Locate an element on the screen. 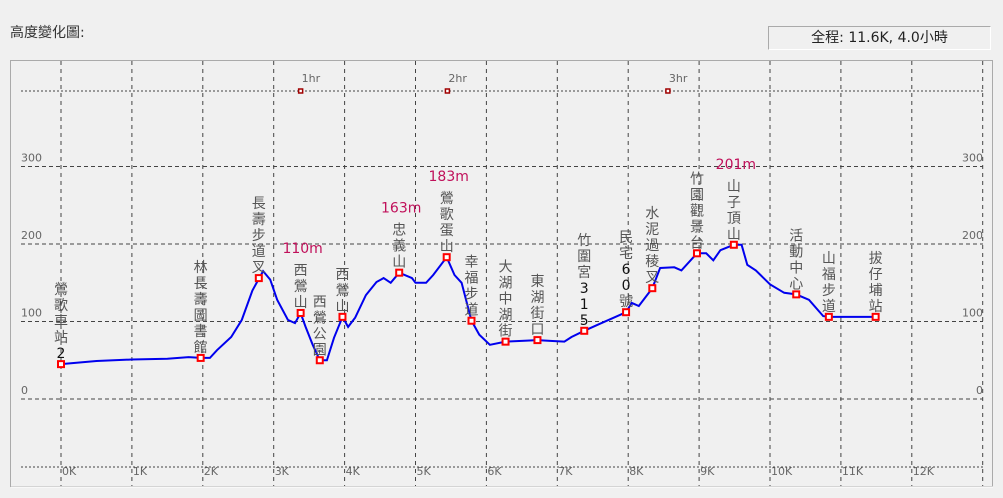 This screenshot has height=498, width=1003. x-tick-label: 9K is located at coordinates (707, 471).